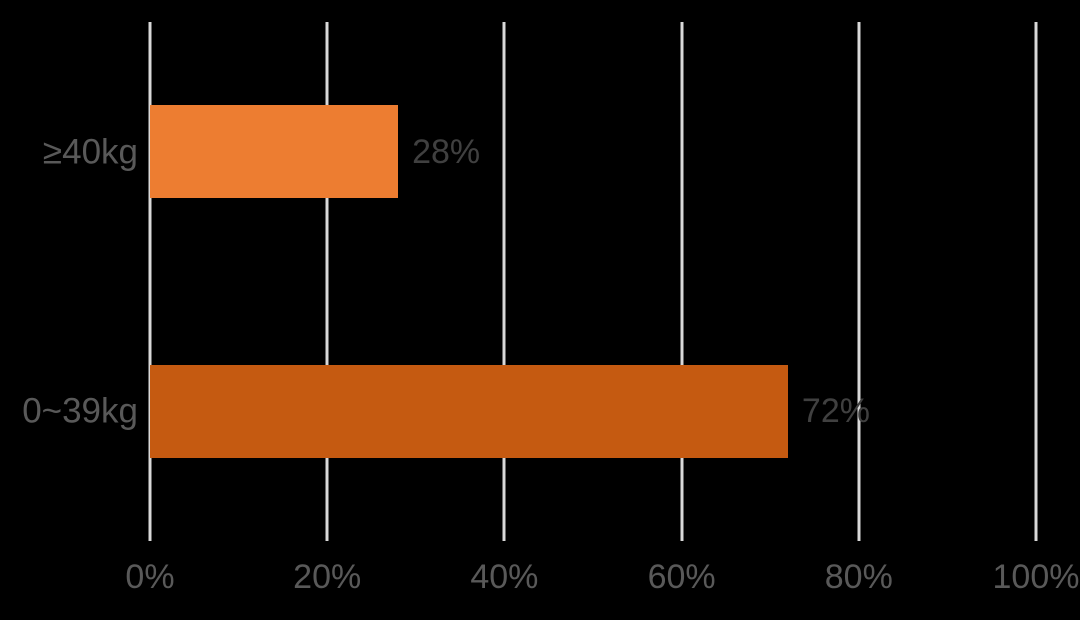  What do you see at coordinates (69, 281) in the screenshot?
I see `category-axis: ≥40kg 0~39kg` at bounding box center [69, 281].